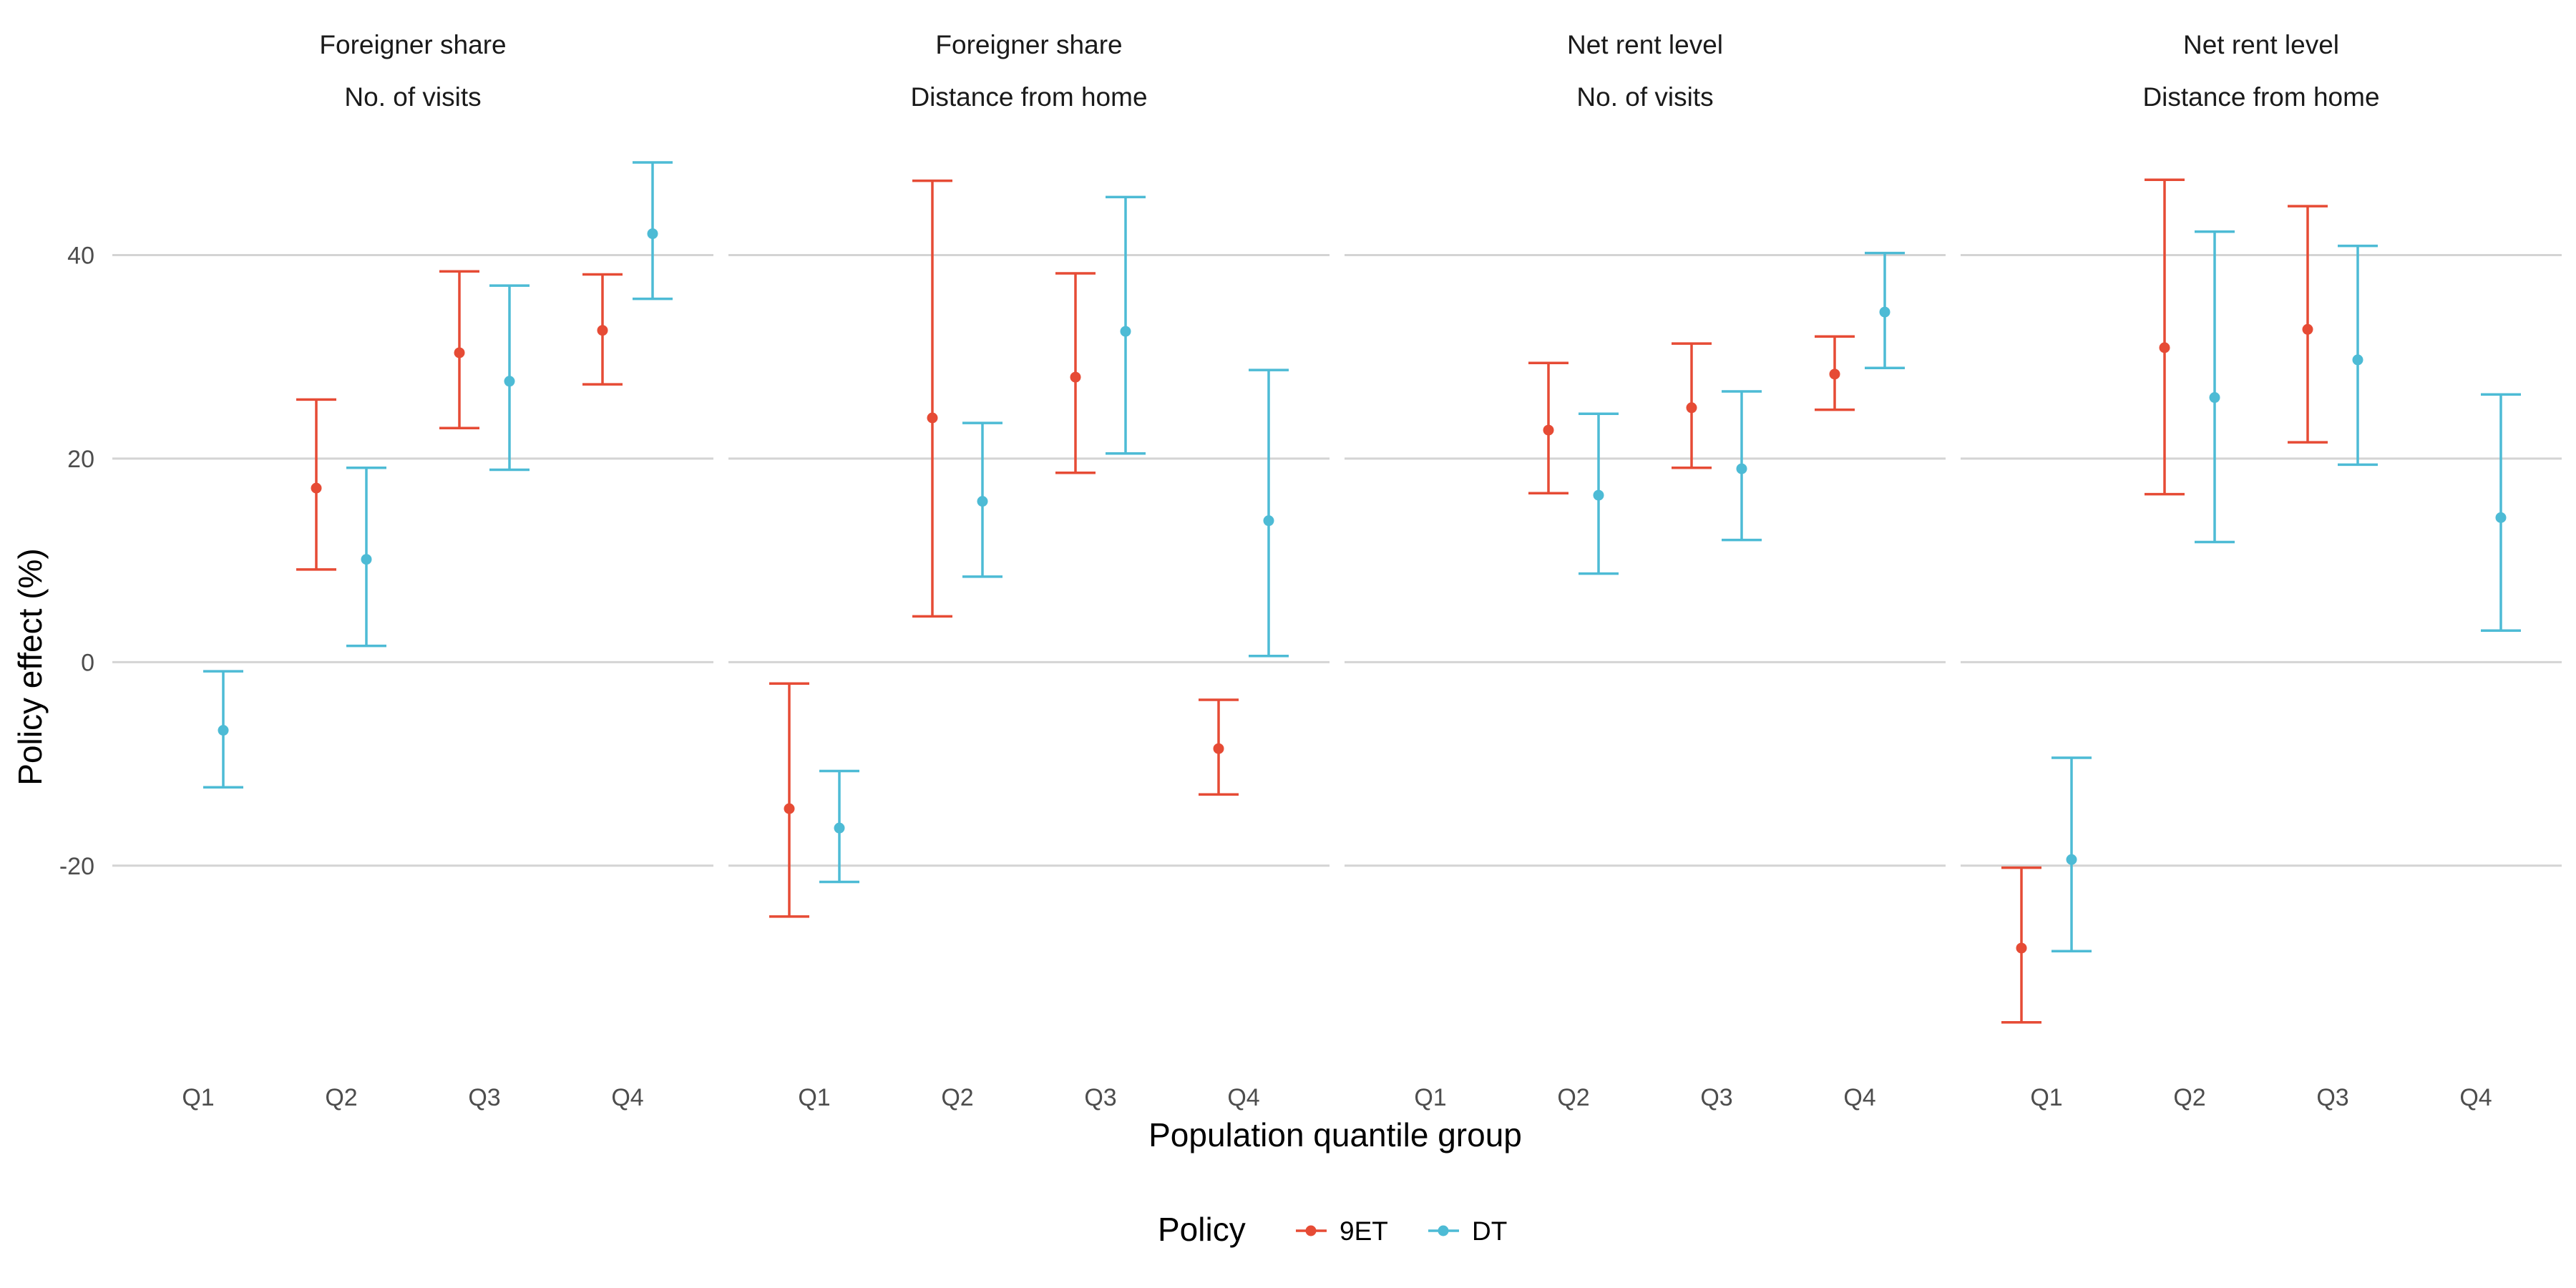  I want to click on x-axis-title: Population quantile group, so click(1335, 1134).